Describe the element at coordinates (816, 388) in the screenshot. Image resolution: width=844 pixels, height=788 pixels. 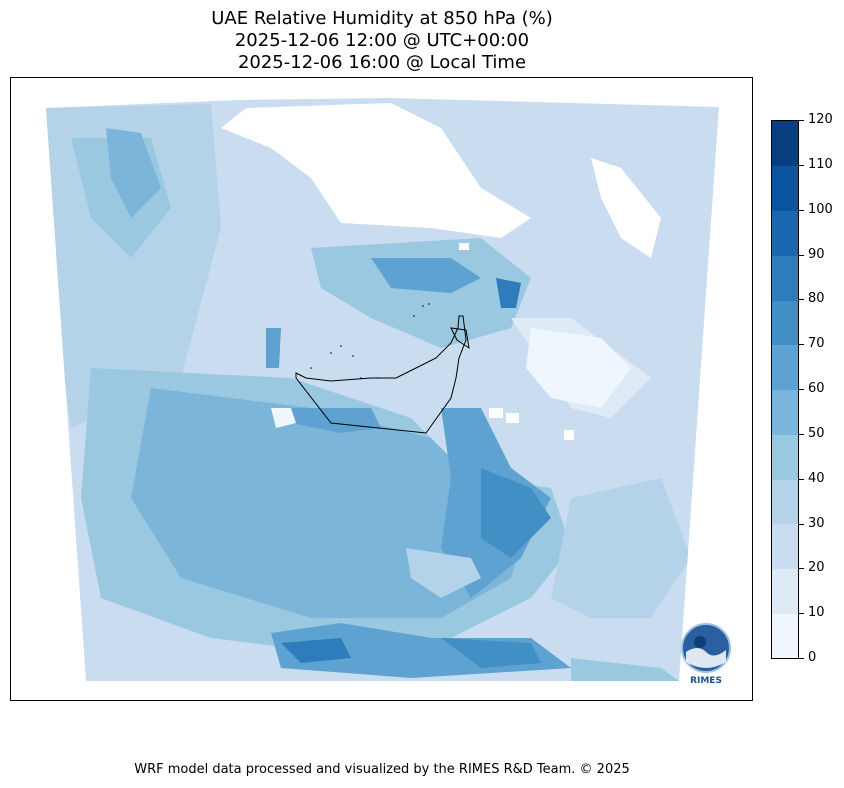
I see `colorbar-tick-label: 60` at that location.